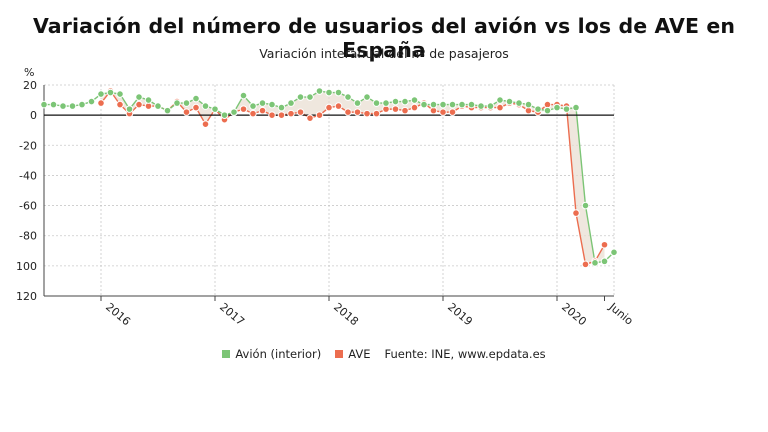 The width and height of the screenshot is (768, 432). I want to click on legend-swatch-avion, so click(226, 354).